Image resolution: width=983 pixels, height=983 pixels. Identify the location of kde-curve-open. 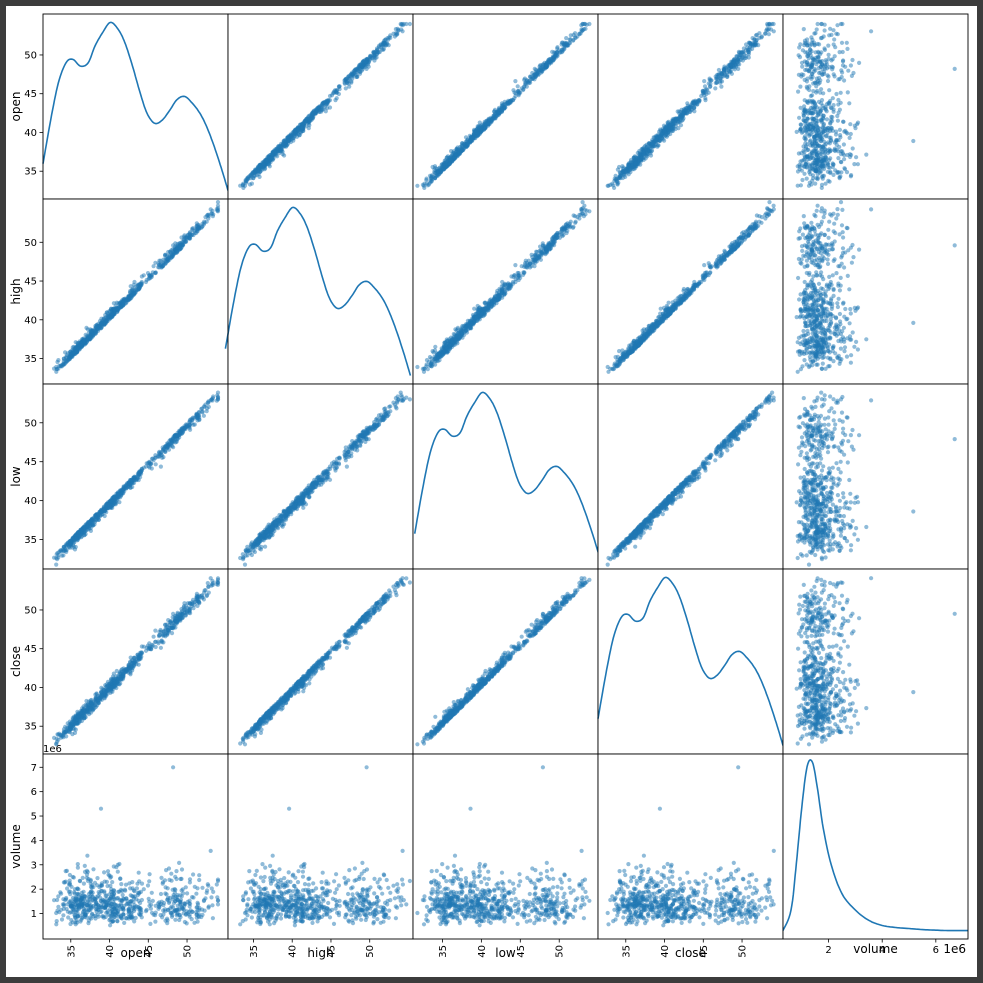
(135, 106).